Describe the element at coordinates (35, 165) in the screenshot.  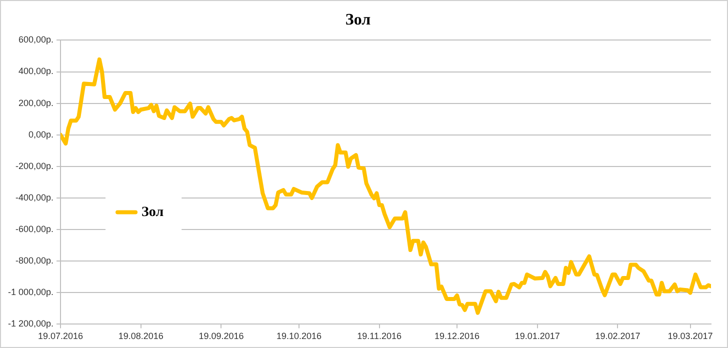
I see `y-tick-label: -200,00р.` at that location.